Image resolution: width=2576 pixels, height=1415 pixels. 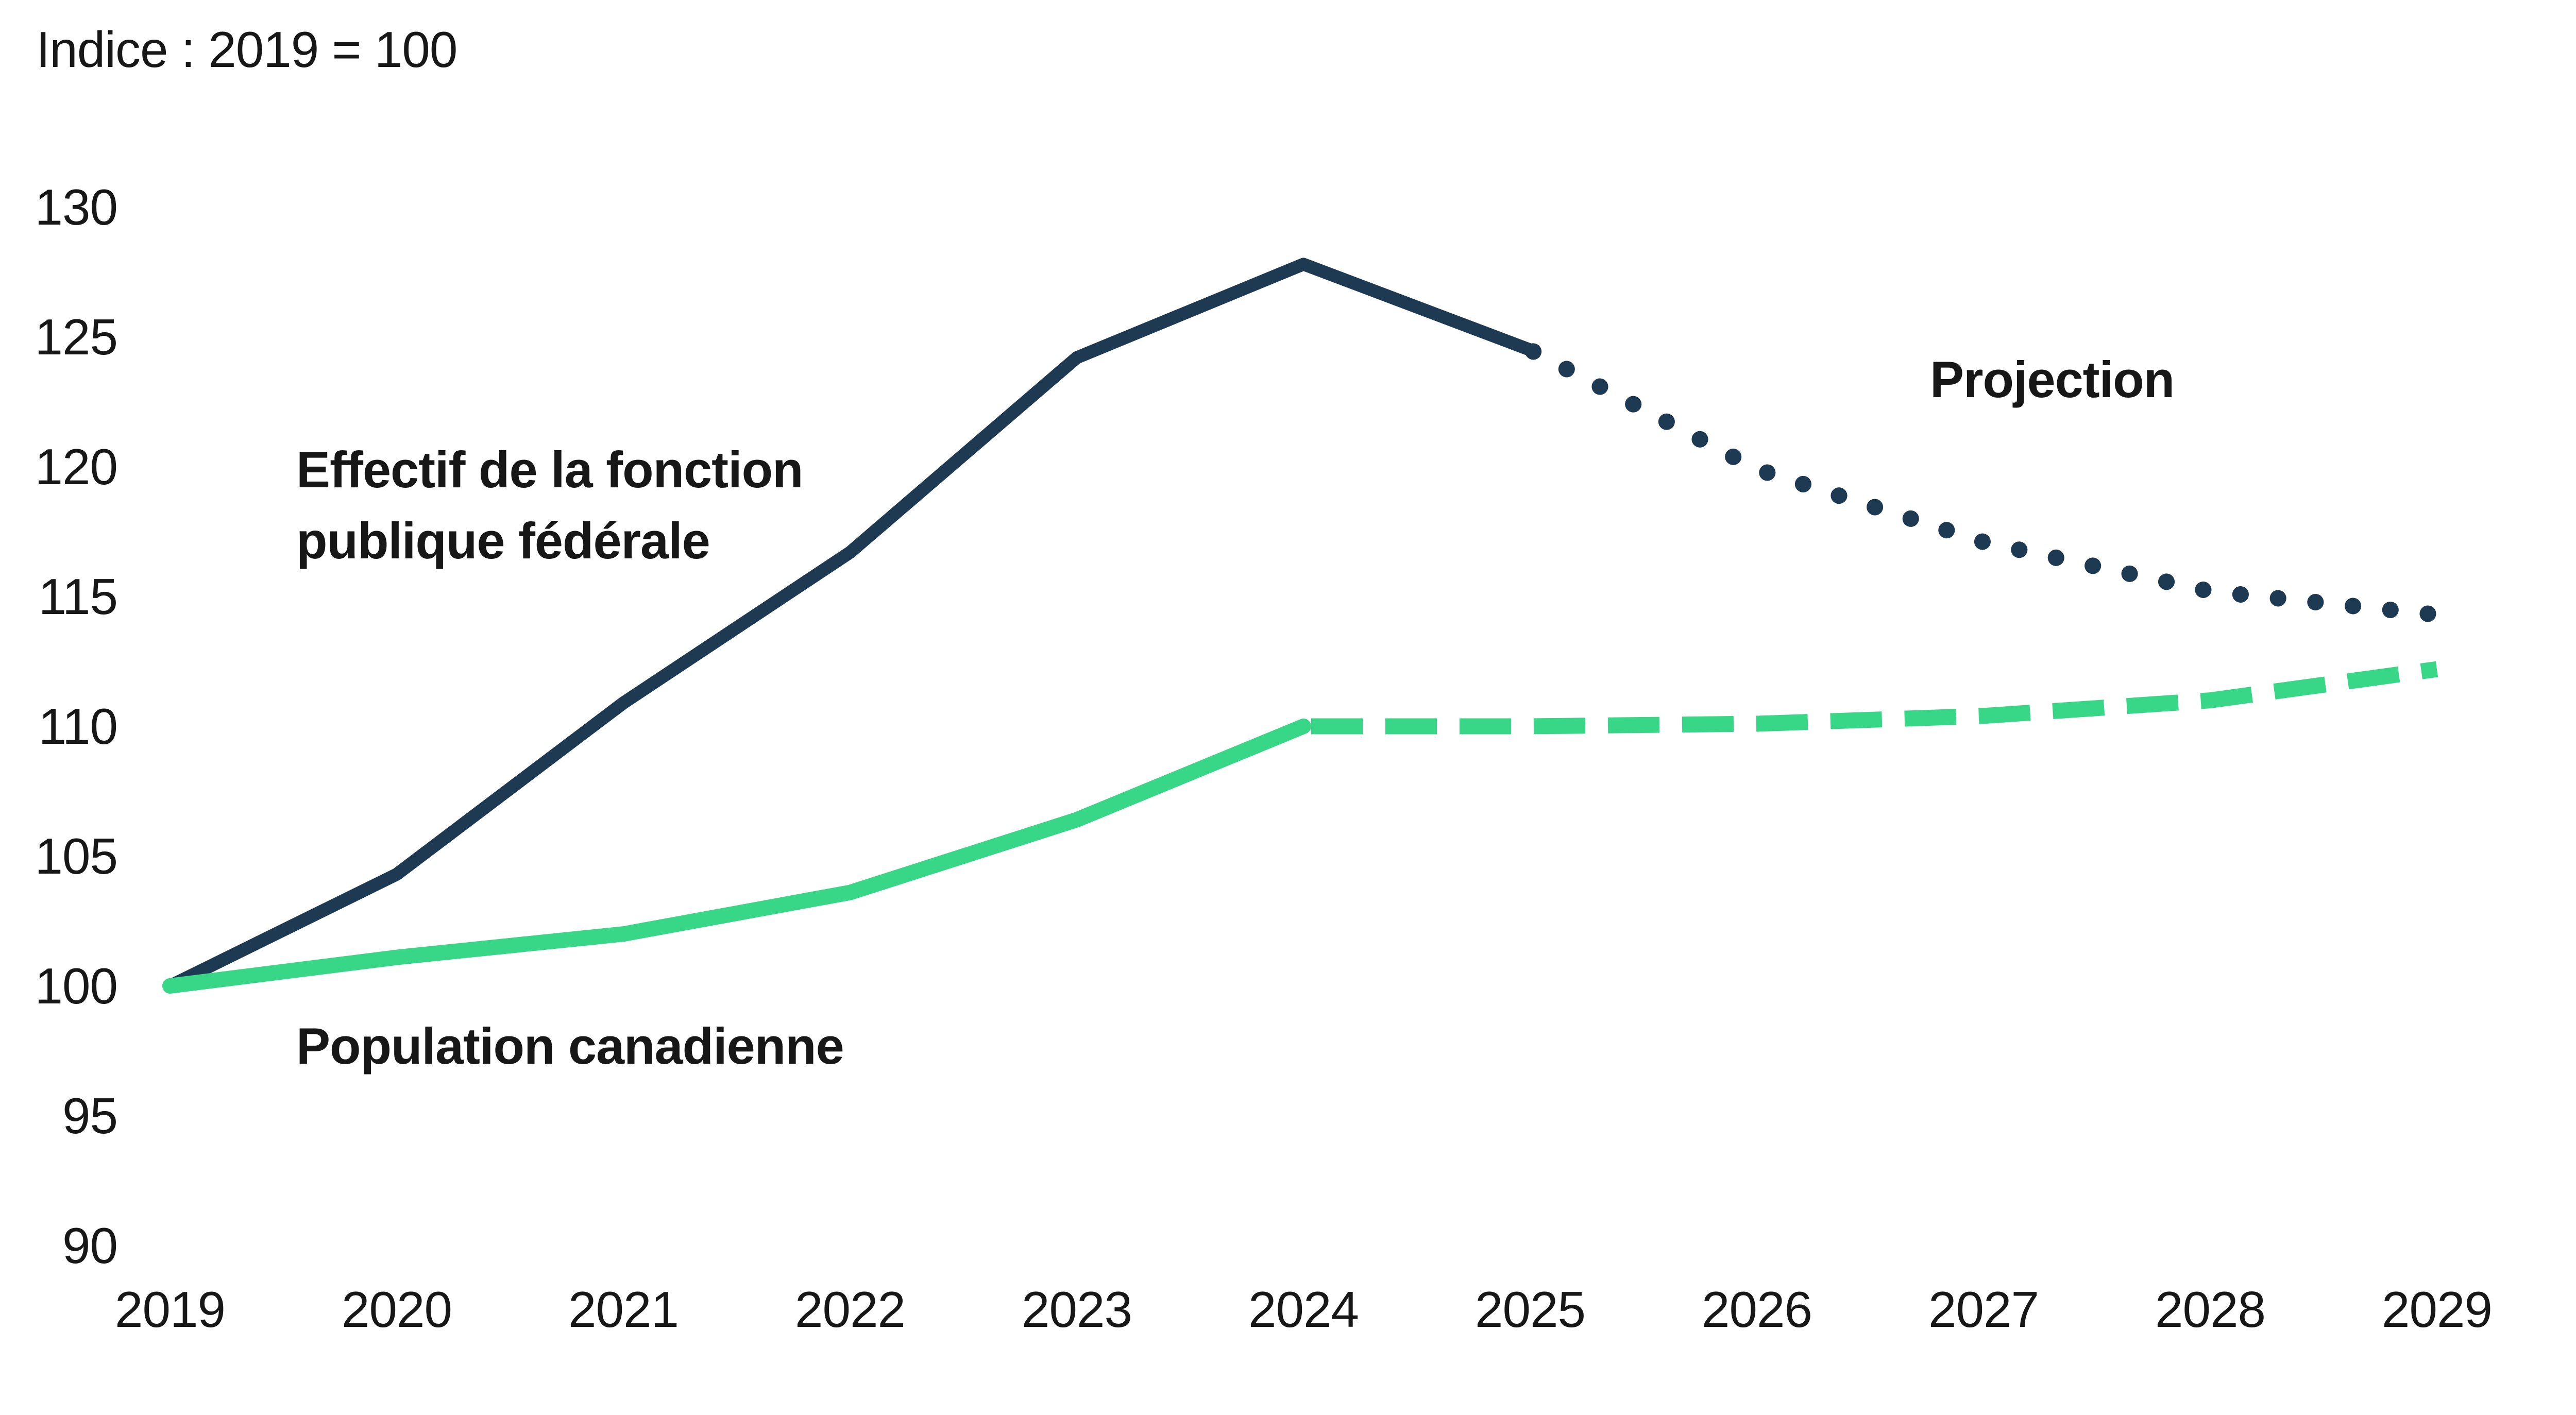 I want to click on y-tick-label-110: 110, so click(x=78, y=726).